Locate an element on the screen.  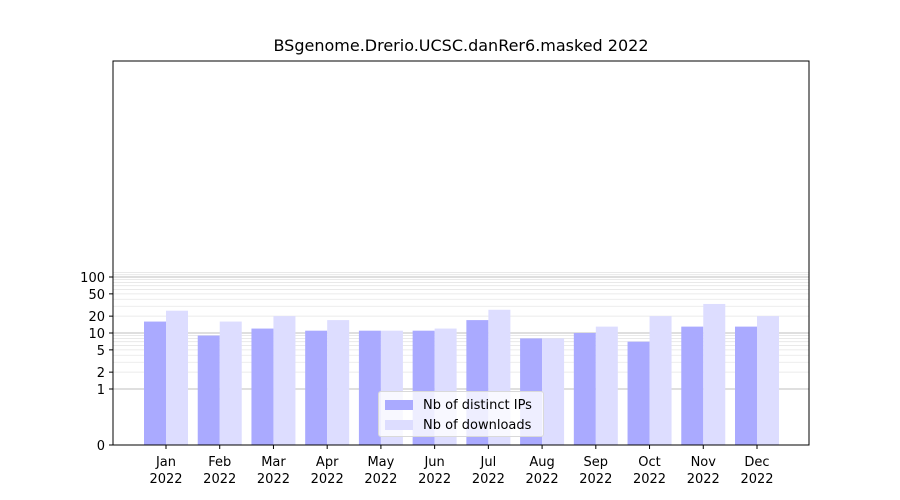
x-tick-label-month: Aug is located at coordinates (541, 462).